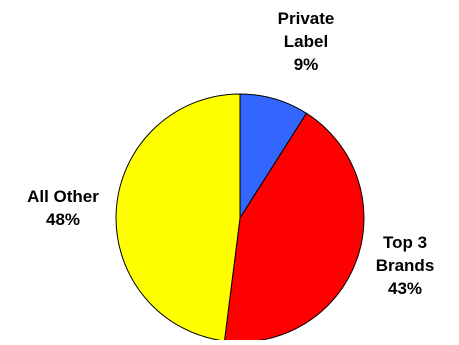 The height and width of the screenshot is (345, 459). Describe the element at coordinates (306, 64) in the screenshot. I see `slice-value-label: 9%` at that location.